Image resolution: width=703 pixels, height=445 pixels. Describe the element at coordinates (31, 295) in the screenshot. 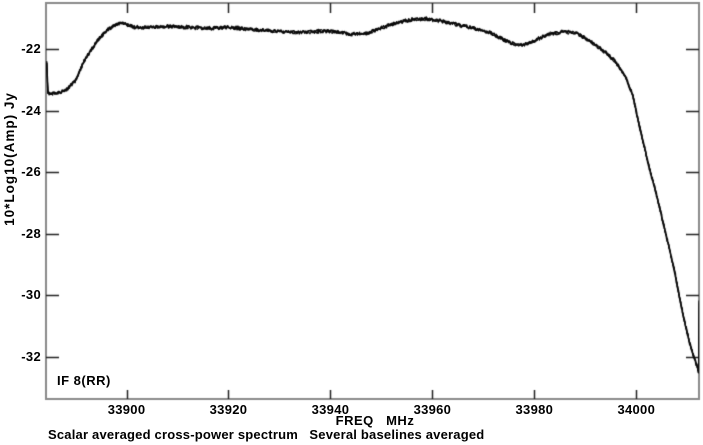

I see `y-axis-tick-label: -30` at that location.